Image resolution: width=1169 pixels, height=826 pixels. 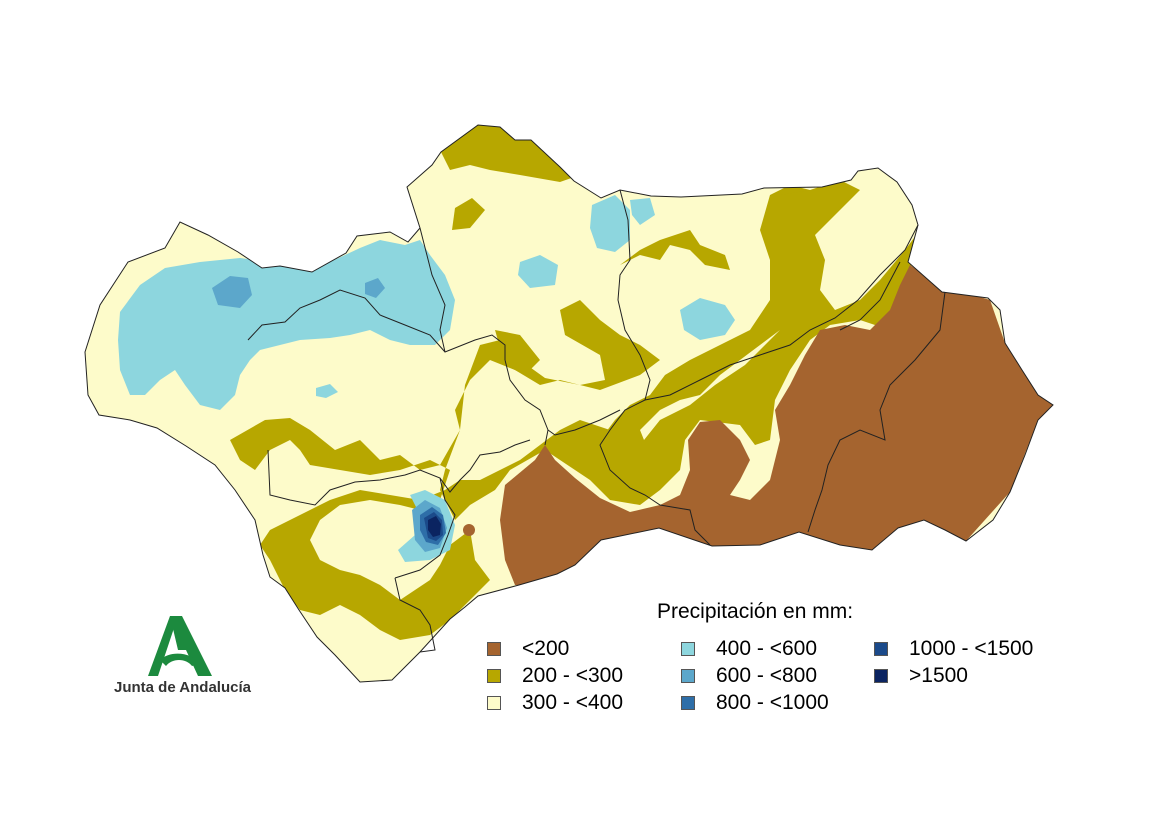 I want to click on legend-item-300-400: 300 - <400, so click(x=555, y=703).